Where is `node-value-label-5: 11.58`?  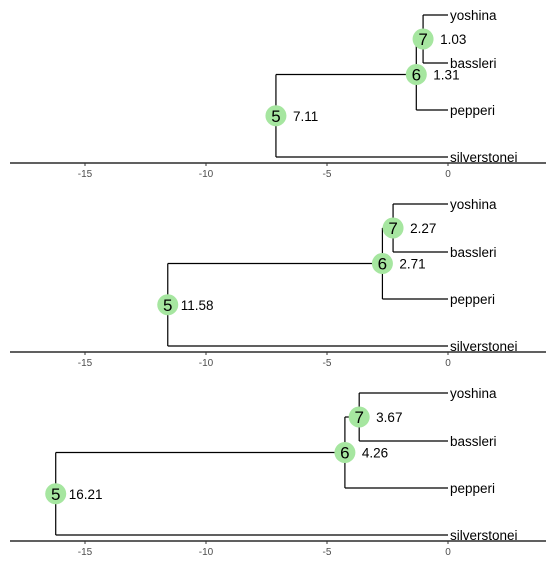
node-value-label-5: 11.58 is located at coordinates (197, 305).